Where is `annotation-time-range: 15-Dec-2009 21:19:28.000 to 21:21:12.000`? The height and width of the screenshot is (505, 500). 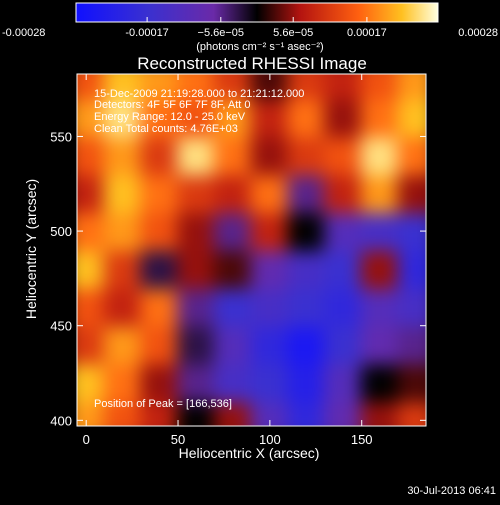 annotation-time-range: 15-Dec-2009 21:19:28.000 to 21:21:12.000 is located at coordinates (199, 94).